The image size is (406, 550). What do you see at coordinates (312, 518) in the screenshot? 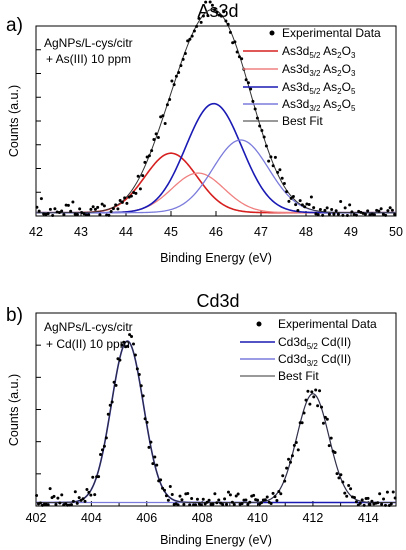
I see `panel-b-xtick-label-5: 412` at bounding box center [312, 518].